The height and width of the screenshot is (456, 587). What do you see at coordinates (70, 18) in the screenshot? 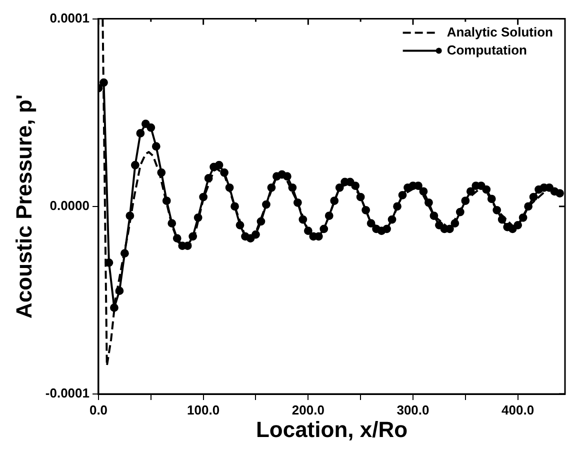
I see `y-tick-label: 0.0001` at bounding box center [70, 18].